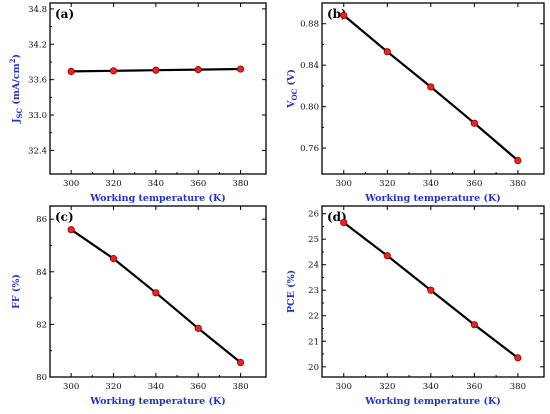  I want to click on panel-label: (a), so click(64, 14).